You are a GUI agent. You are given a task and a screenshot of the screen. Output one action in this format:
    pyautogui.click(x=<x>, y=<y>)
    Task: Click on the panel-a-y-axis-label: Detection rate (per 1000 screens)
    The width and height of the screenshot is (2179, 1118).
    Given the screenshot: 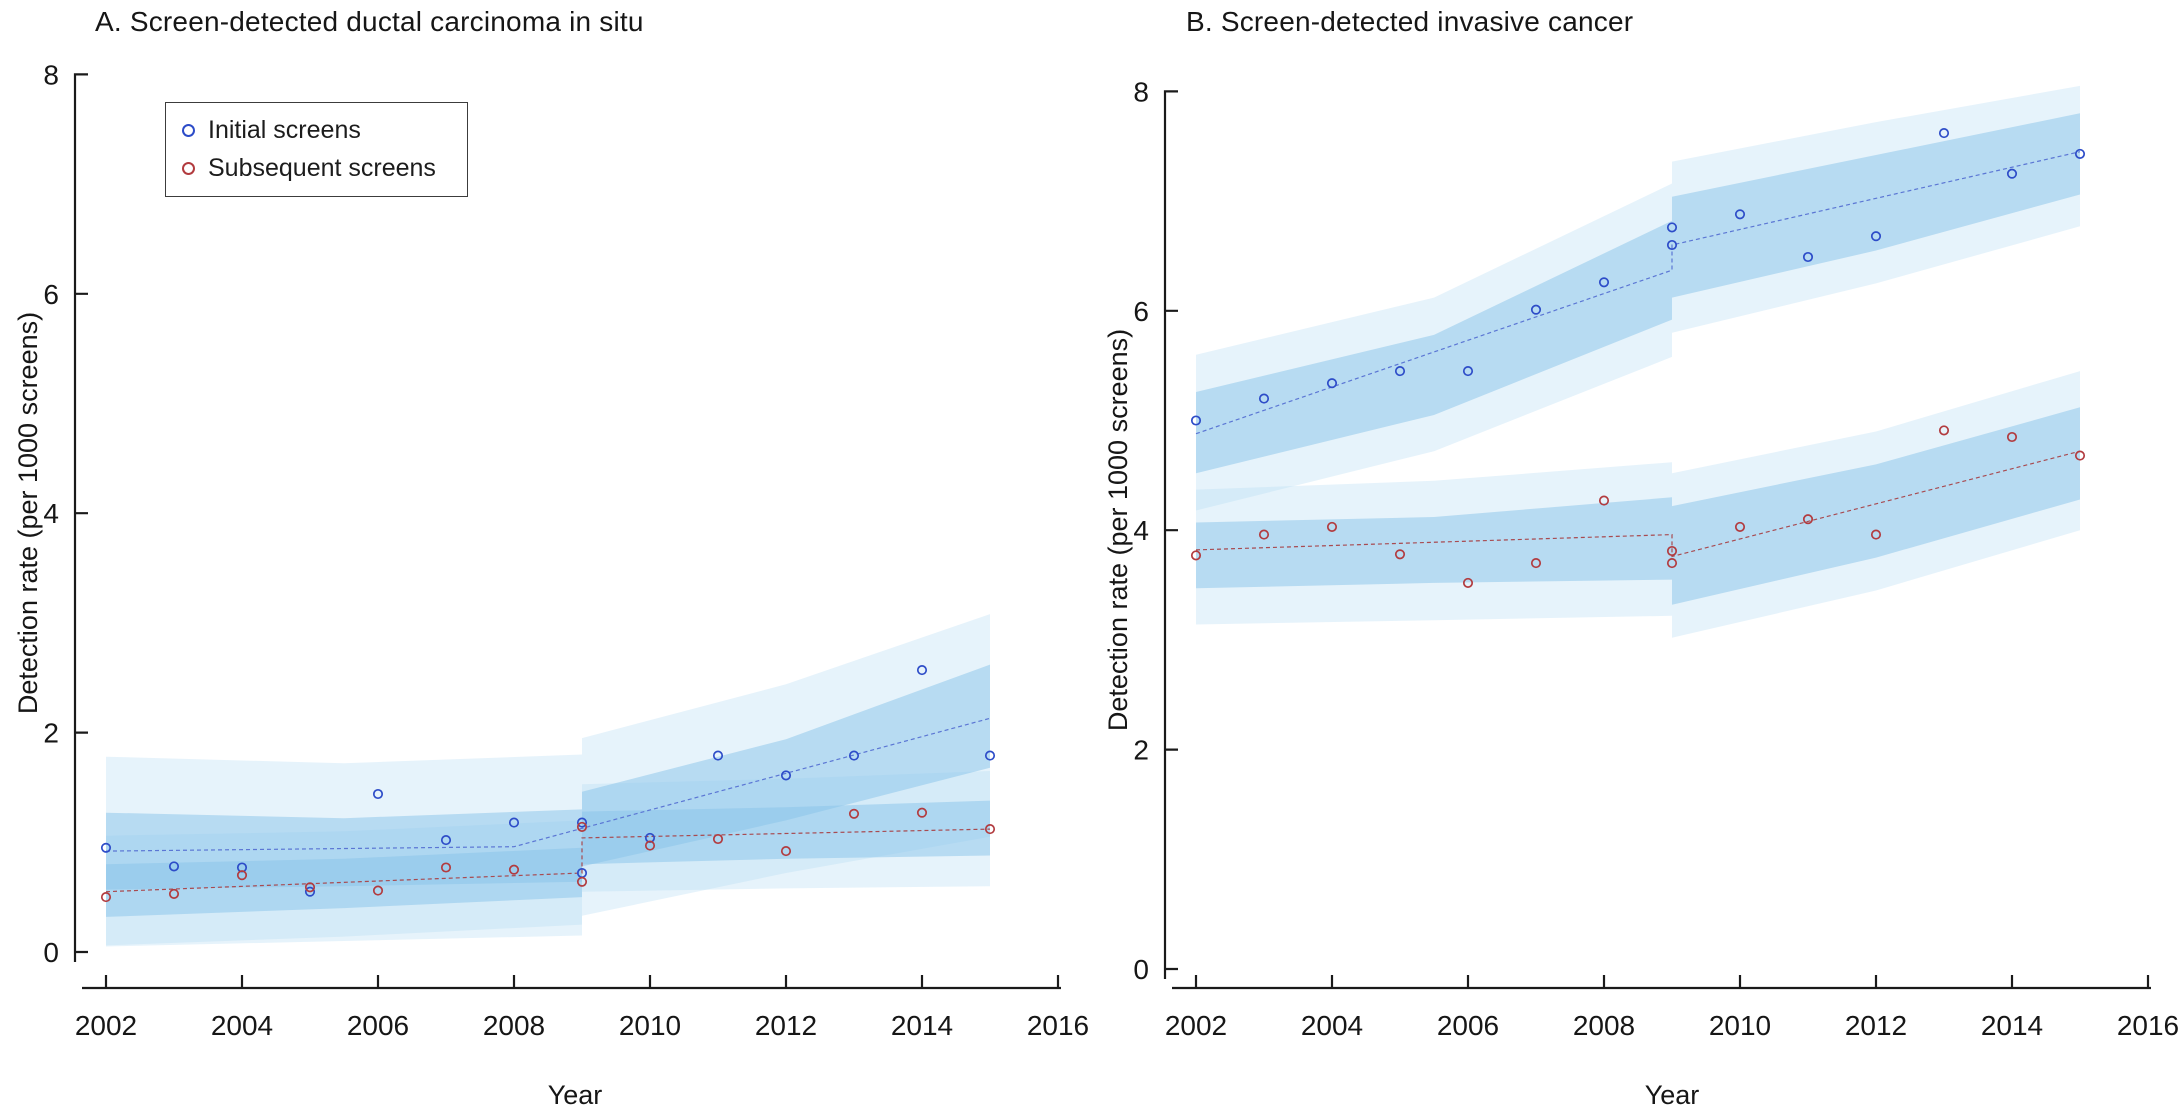 What is the action you would take?
    pyautogui.click(x=28, y=513)
    